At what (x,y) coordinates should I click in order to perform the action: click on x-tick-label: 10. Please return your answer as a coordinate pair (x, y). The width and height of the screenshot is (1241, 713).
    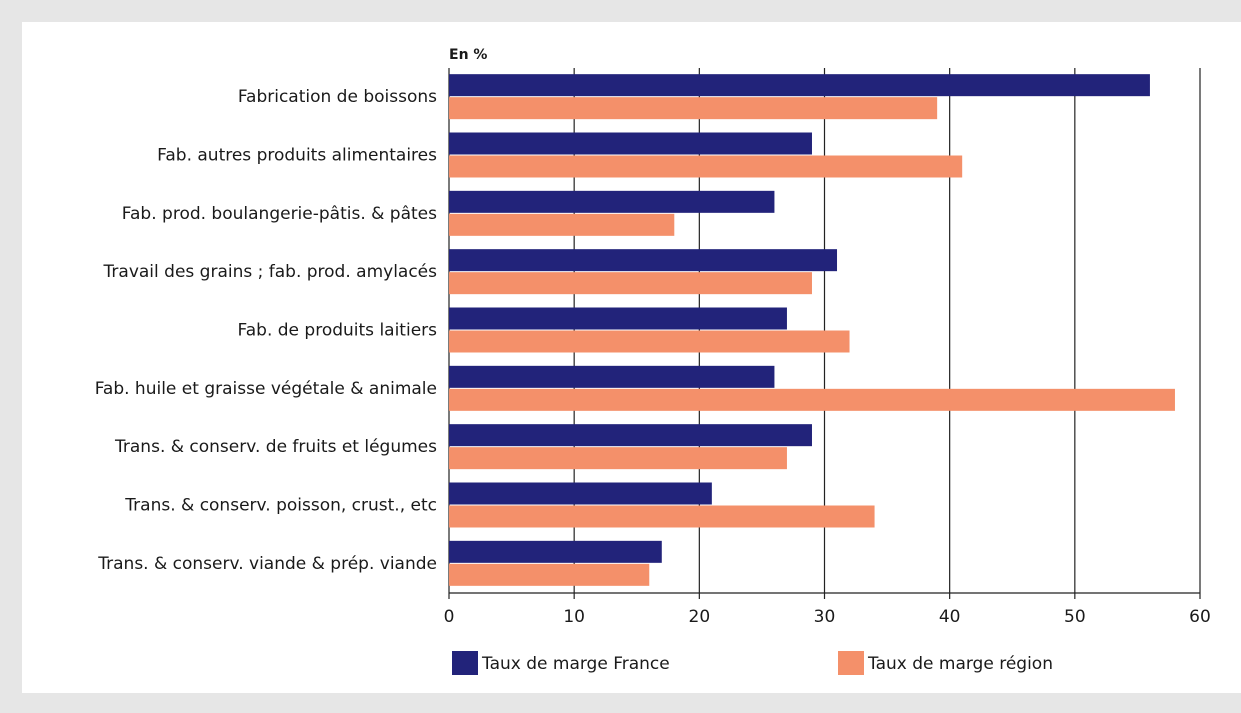
    Looking at the image, I should click on (574, 617).